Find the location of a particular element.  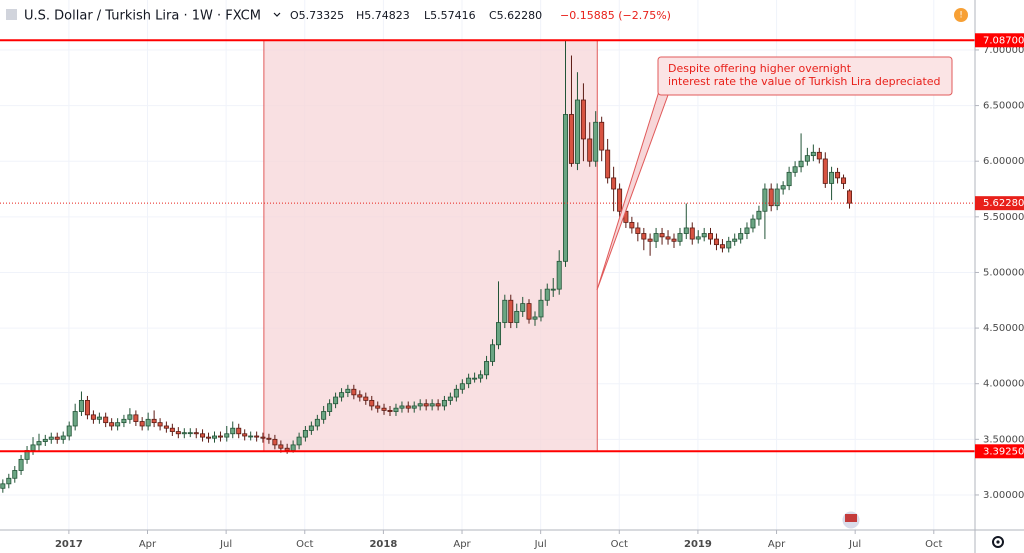

ohlc-open: O5.73325 is located at coordinates (317, 15).